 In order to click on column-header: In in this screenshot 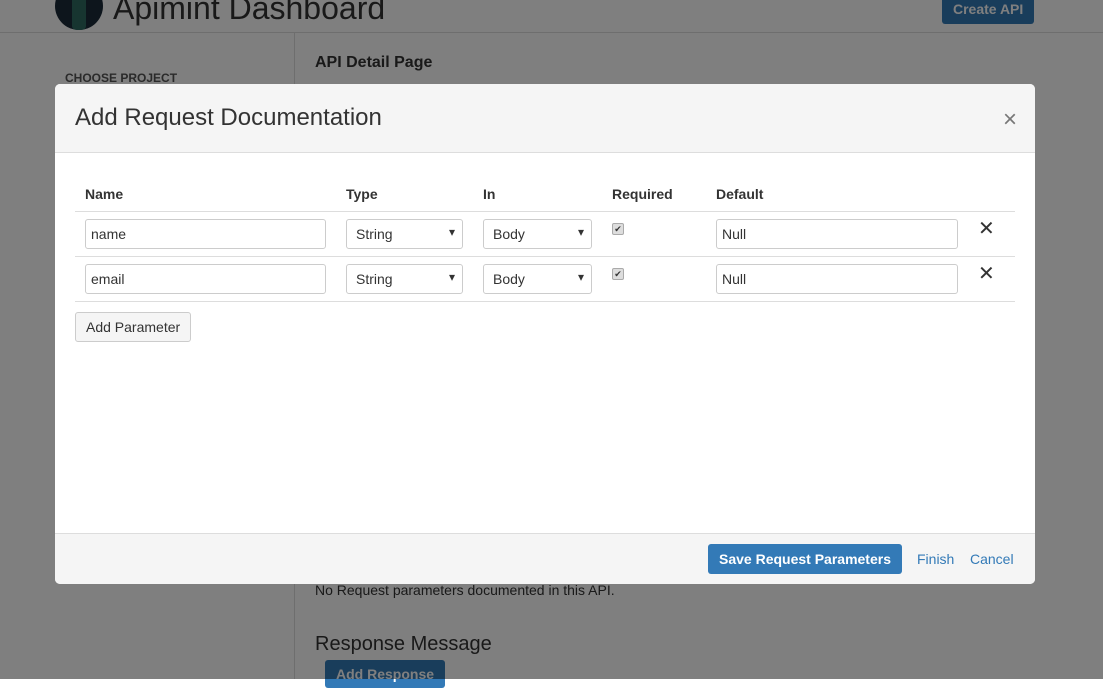, I will do `click(537, 194)`.